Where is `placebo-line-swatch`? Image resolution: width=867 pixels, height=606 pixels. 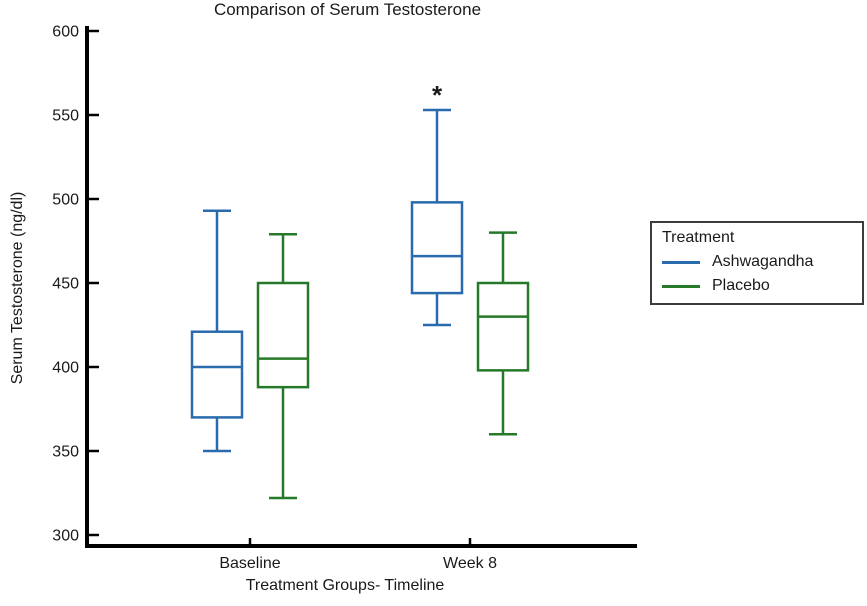
placebo-line-swatch is located at coordinates (681, 286).